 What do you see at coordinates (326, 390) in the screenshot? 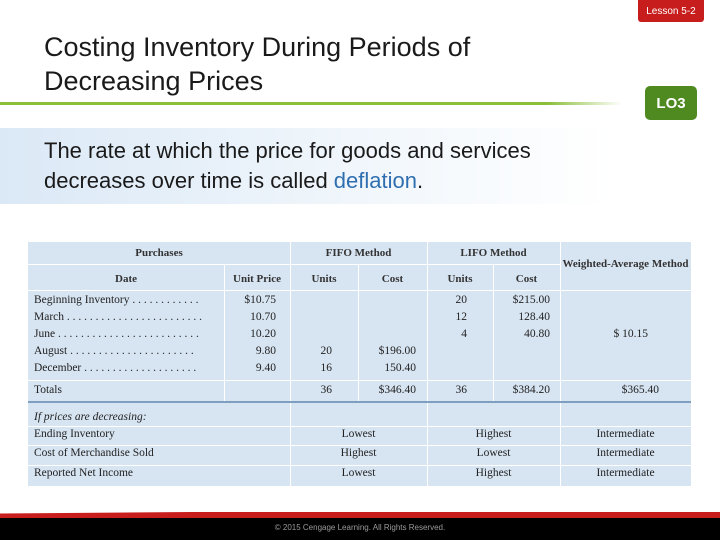
I see `totals-fifo-units: 36` at bounding box center [326, 390].